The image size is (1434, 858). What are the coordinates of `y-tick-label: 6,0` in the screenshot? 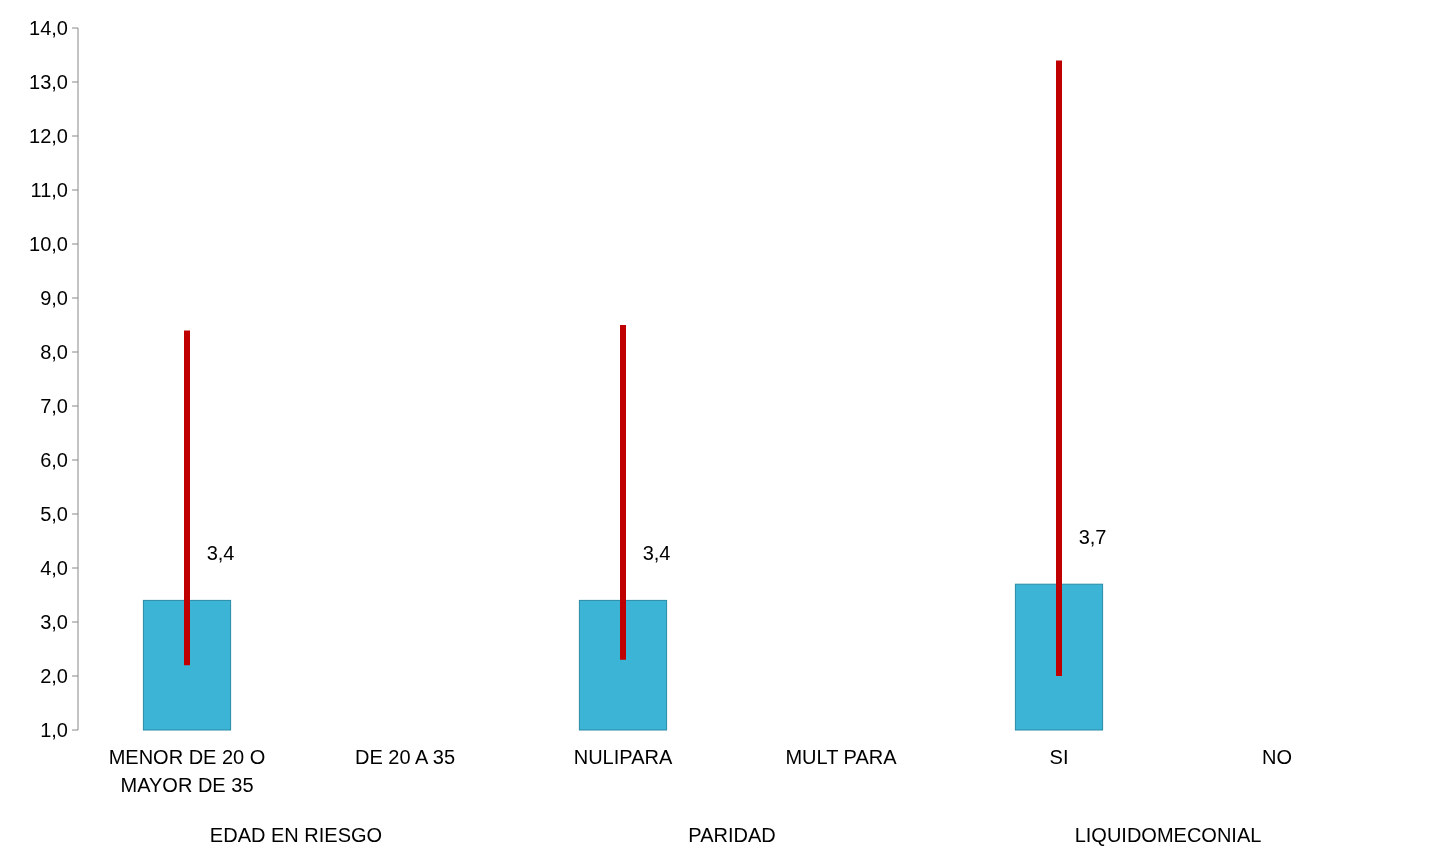 It's located at (54, 460).